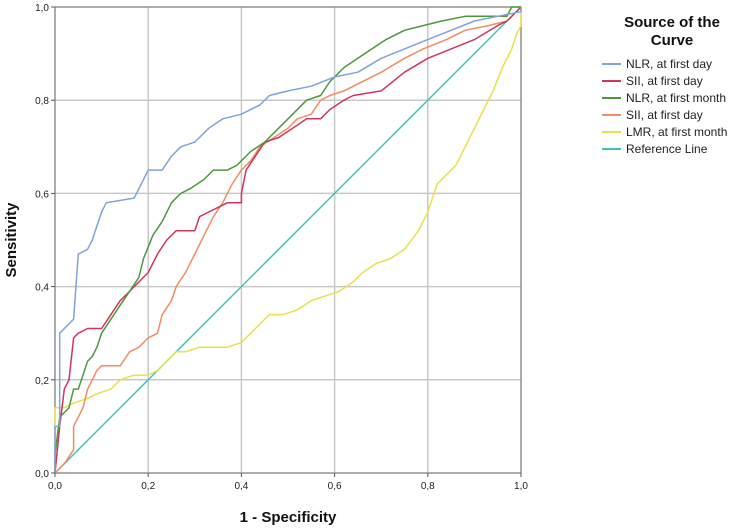 The image size is (749, 529). Describe the element at coordinates (676, 98) in the screenshot. I see `legend-label: NLR, at first month` at that location.